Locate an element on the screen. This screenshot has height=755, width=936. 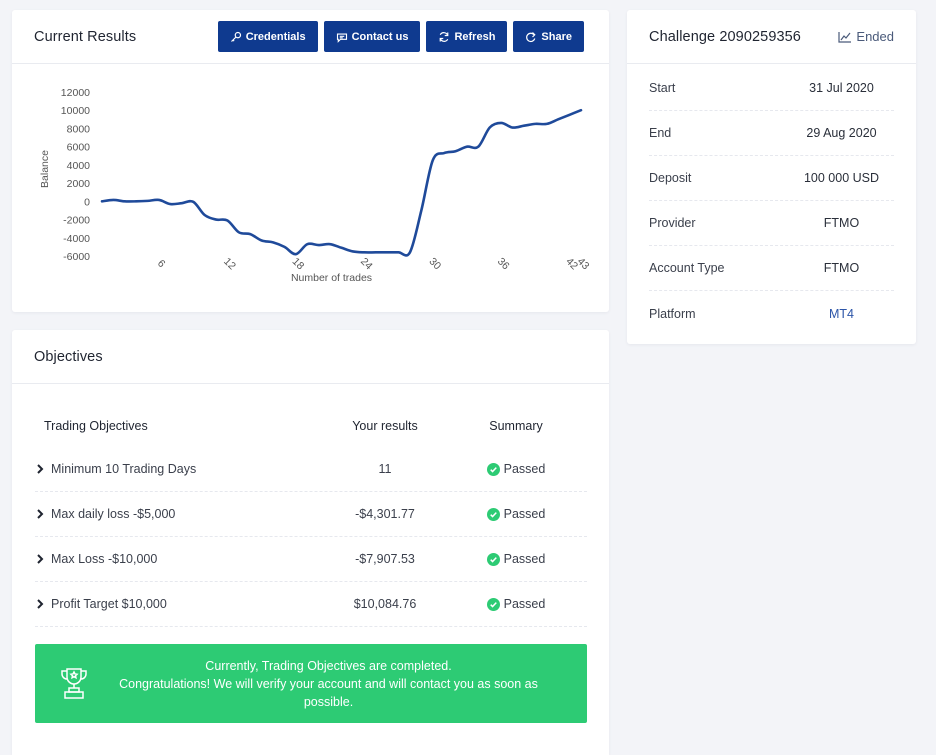
x-tick-label: 18 is located at coordinates (298, 264).